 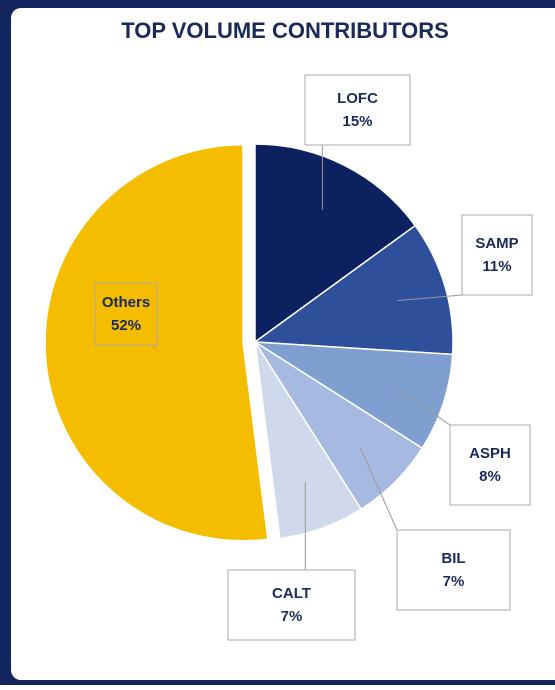 What do you see at coordinates (357, 121) in the screenshot?
I see `value-label: 15%` at bounding box center [357, 121].